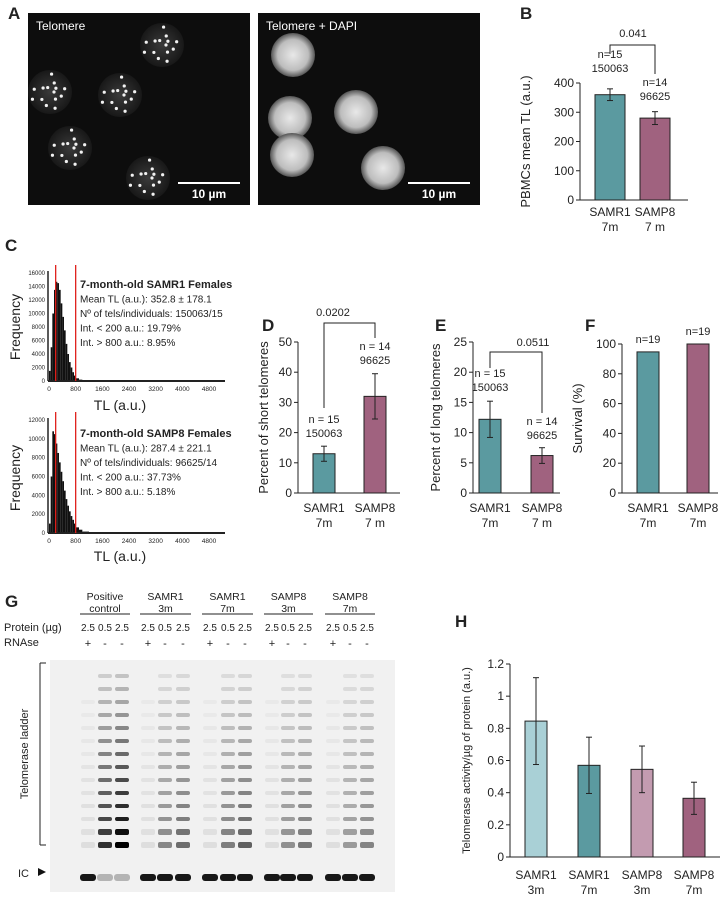  Describe the element at coordinates (286, 372) in the screenshot. I see `y-tick-label: 40` at that location.